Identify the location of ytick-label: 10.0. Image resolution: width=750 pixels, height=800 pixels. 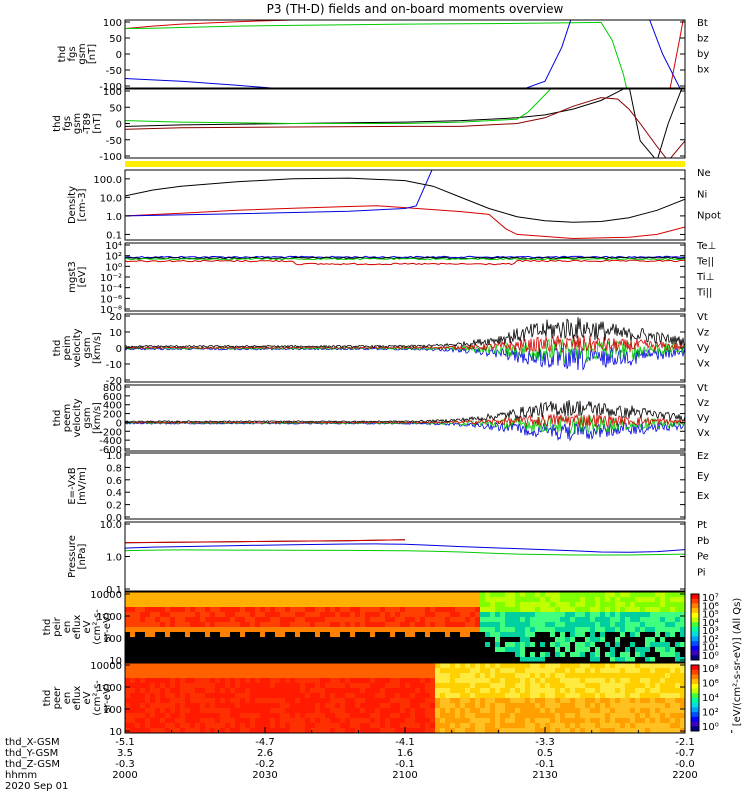
(111, 198).